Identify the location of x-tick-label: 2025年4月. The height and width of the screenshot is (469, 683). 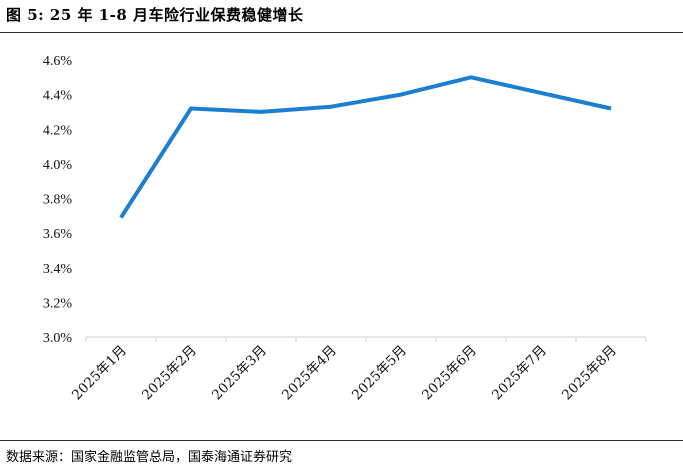
(309, 373).